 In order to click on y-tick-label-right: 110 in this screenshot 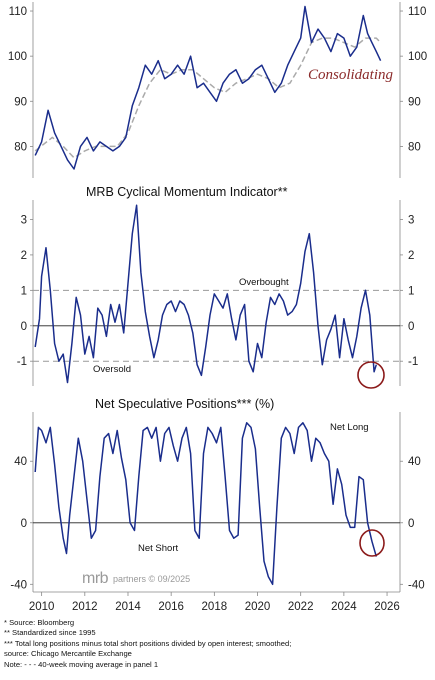, I will do `click(417, 12)`.